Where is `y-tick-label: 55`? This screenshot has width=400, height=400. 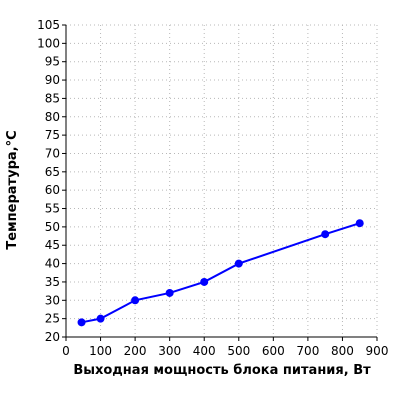 y-tick-label: 55 is located at coordinates (52, 209).